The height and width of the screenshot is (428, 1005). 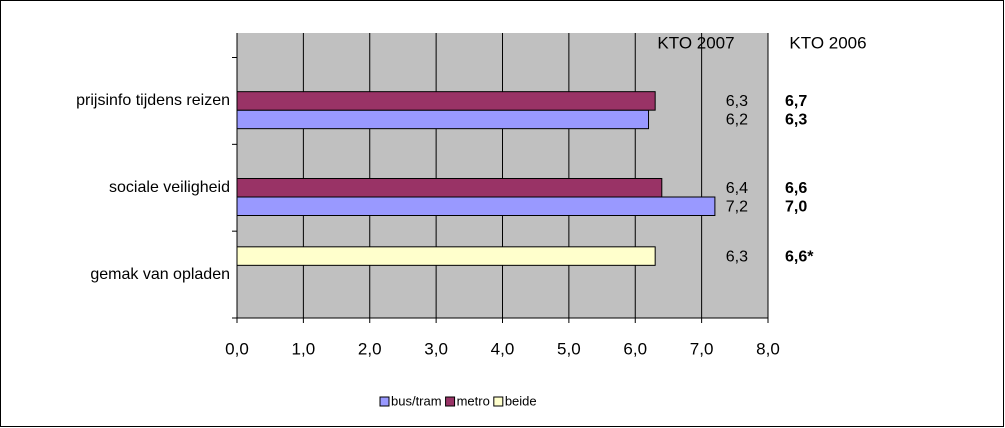 What do you see at coordinates (768, 348) in the screenshot?
I see `x-tick-label: 8,0` at bounding box center [768, 348].